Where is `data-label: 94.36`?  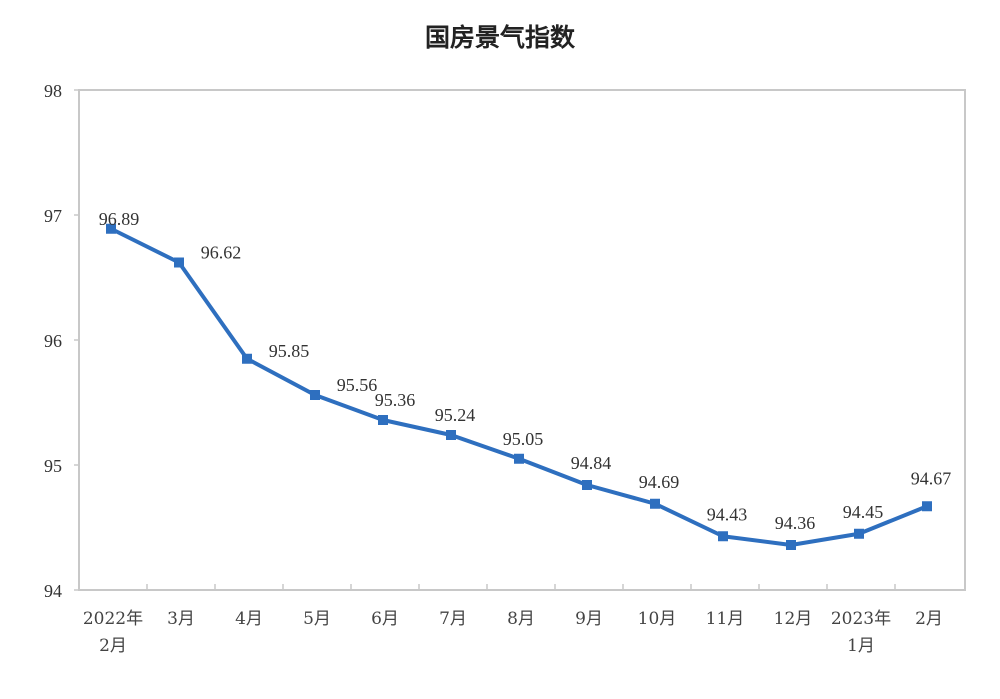 data-label: 94.36 is located at coordinates (795, 523).